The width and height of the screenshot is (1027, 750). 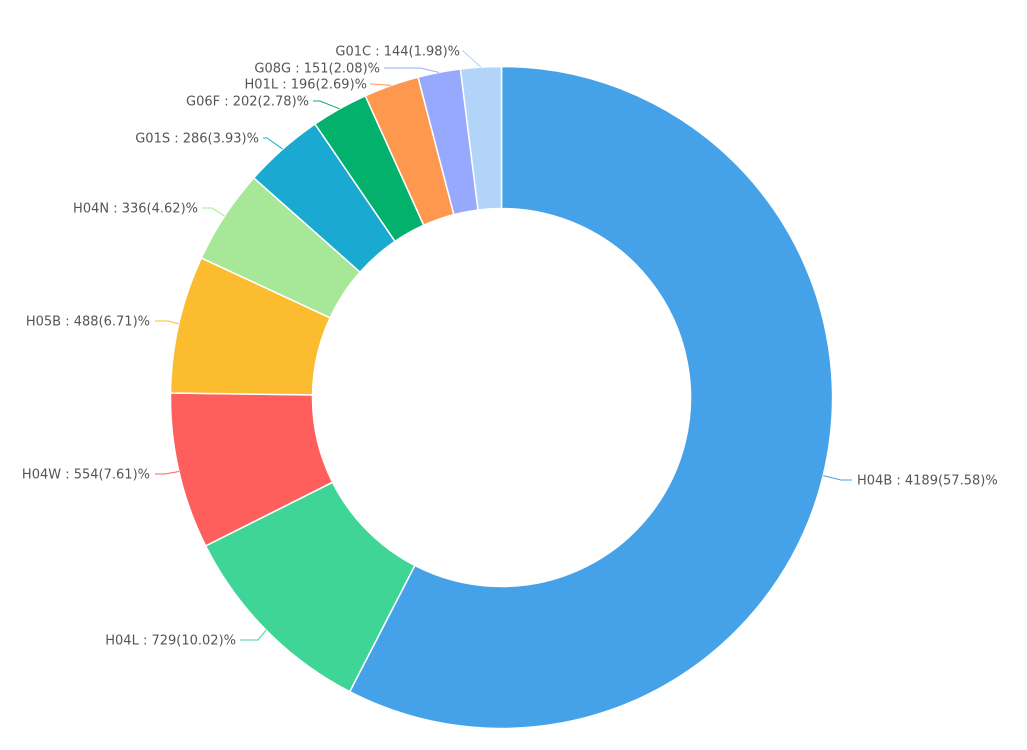 What do you see at coordinates (167, 473) in the screenshot?
I see `leader-line-h04w` at bounding box center [167, 473].